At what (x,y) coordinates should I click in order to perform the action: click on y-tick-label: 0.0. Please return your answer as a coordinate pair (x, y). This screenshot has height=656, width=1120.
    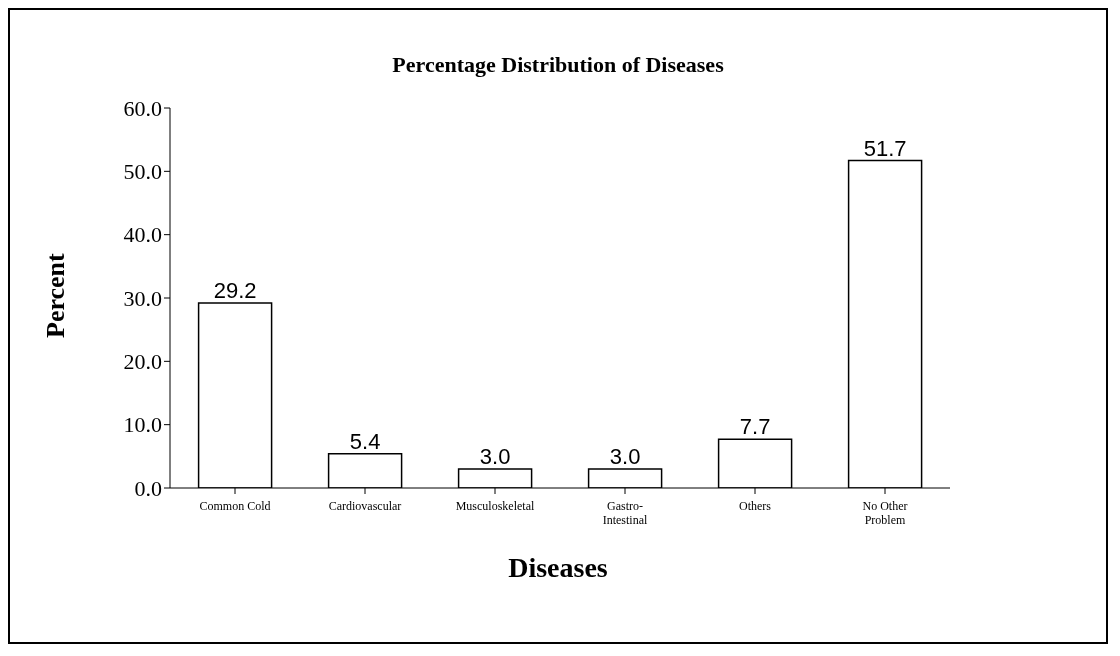
    Looking at the image, I should click on (148, 488).